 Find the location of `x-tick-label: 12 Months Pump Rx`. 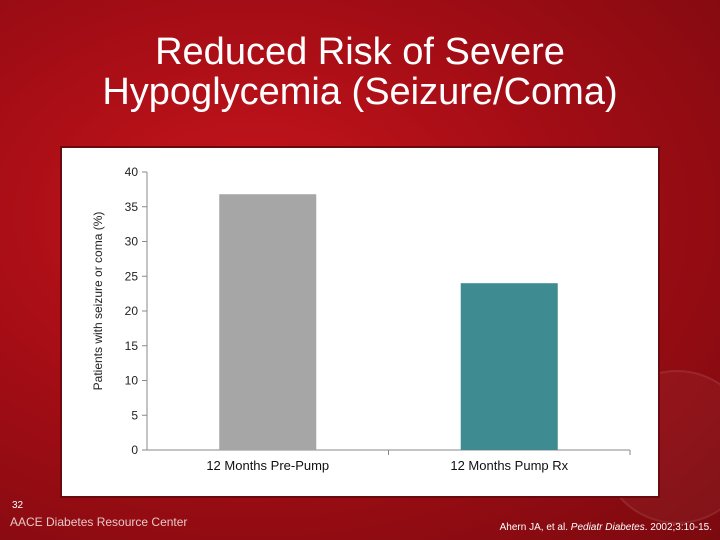

x-tick-label: 12 Months Pump Rx is located at coordinates (509, 465).